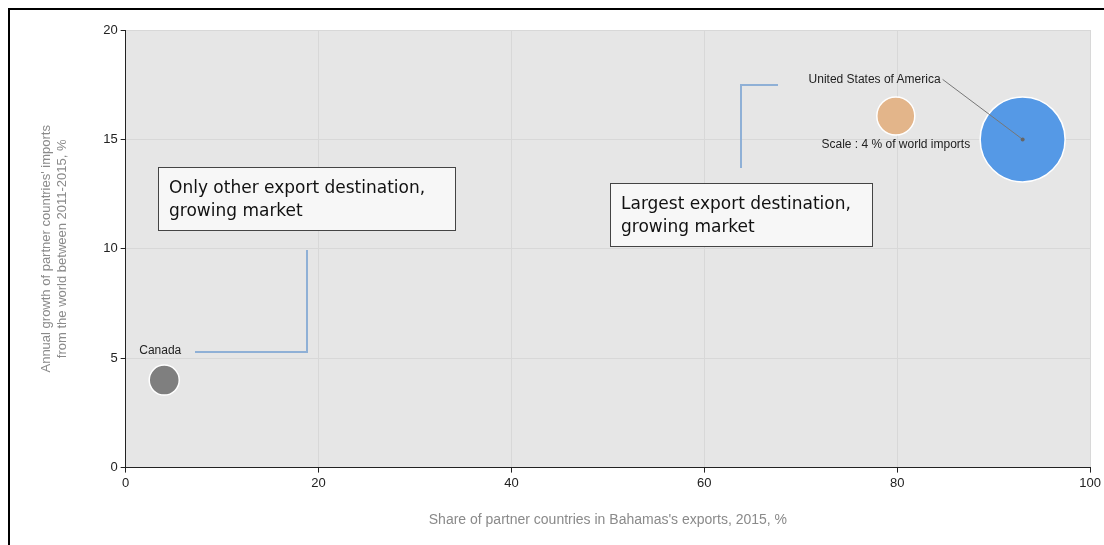  What do you see at coordinates (307, 199) in the screenshot?
I see `annotation: Only other export destination, growing market` at bounding box center [307, 199].